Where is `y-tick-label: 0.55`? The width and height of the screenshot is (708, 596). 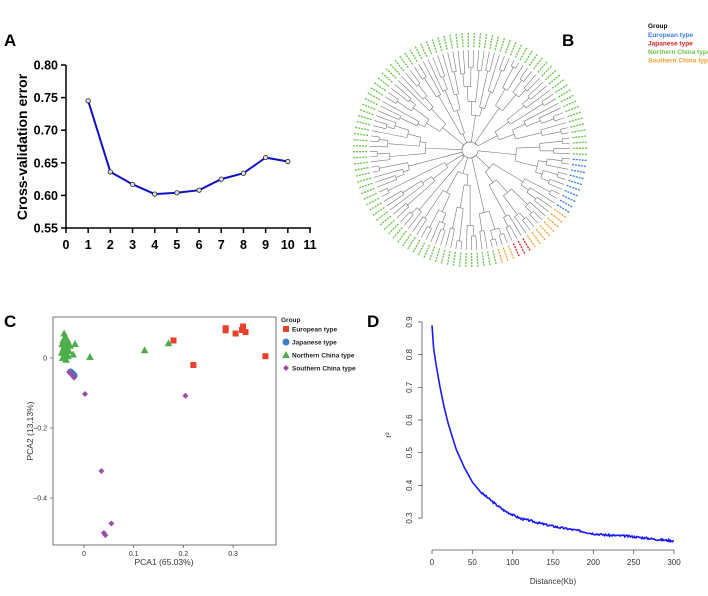
y-tick-label: 0.55 is located at coordinates (46, 229).